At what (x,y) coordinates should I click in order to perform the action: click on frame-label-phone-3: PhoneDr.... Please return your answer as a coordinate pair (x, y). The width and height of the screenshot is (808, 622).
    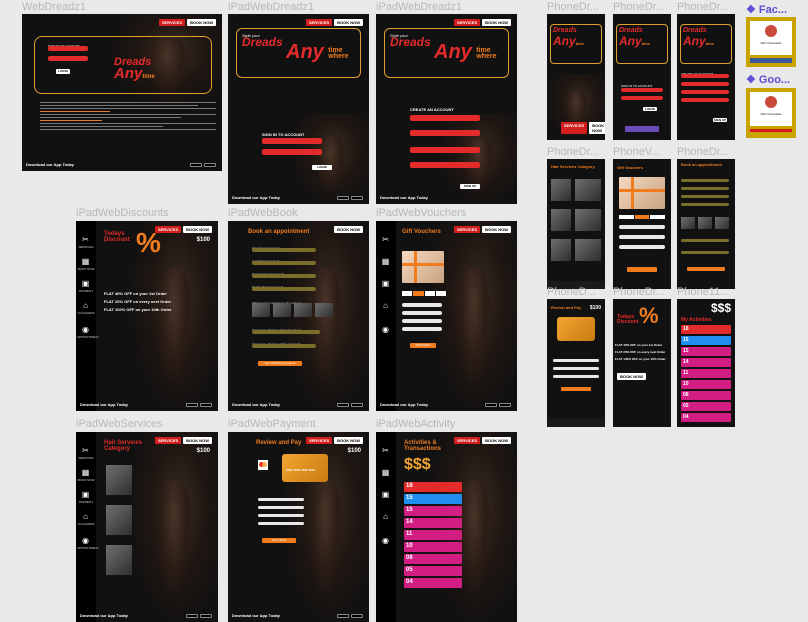
    Looking at the image, I should click on (703, 7).